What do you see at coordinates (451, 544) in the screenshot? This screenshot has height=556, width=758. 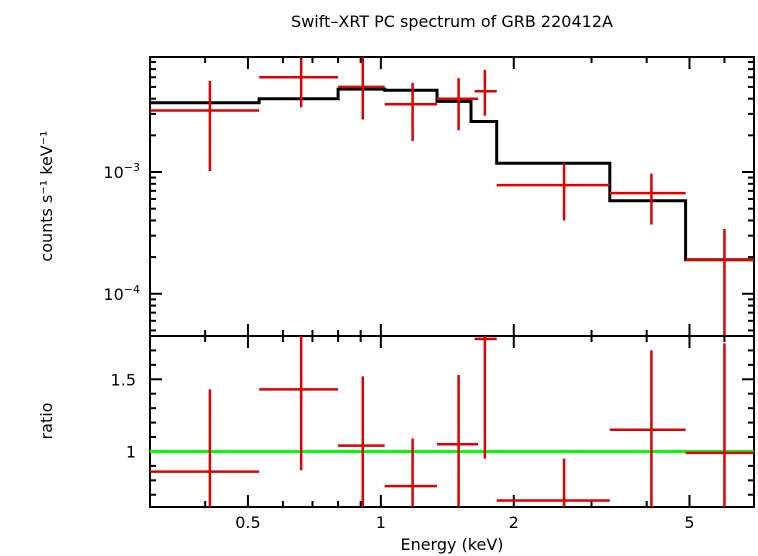 I see `x-axis-label: Energy (keV)` at bounding box center [451, 544].